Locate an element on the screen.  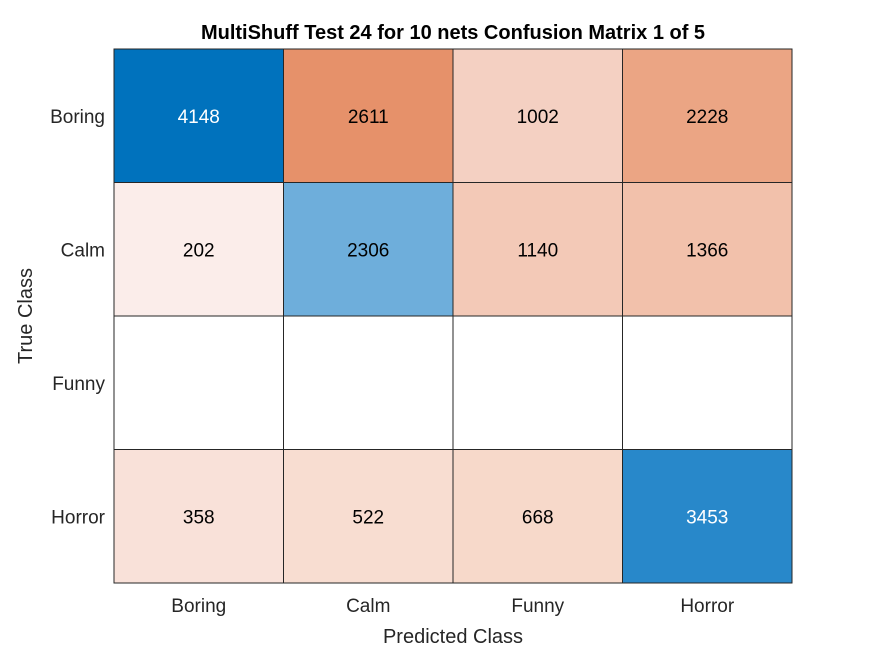
matrix-cell-calm-boring is located at coordinates (198, 249).